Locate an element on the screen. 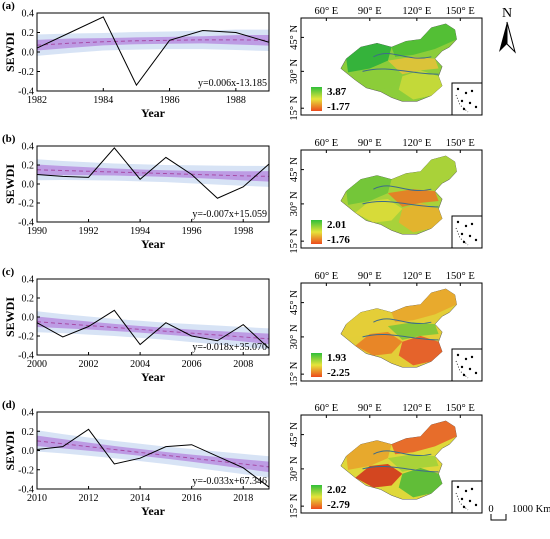 This screenshot has height=539, width=550. y-tick-label: 0.4 is located at coordinates (28, 413).